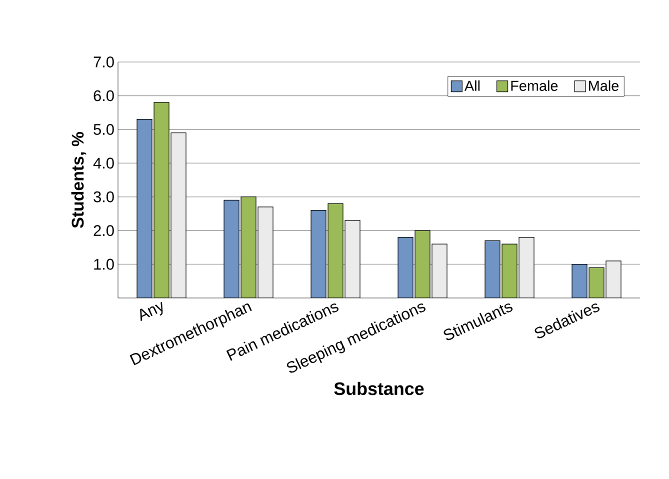 The width and height of the screenshot is (669, 479). What do you see at coordinates (104, 196) in the screenshot?
I see `y-tick-label: 3.0` at bounding box center [104, 196].